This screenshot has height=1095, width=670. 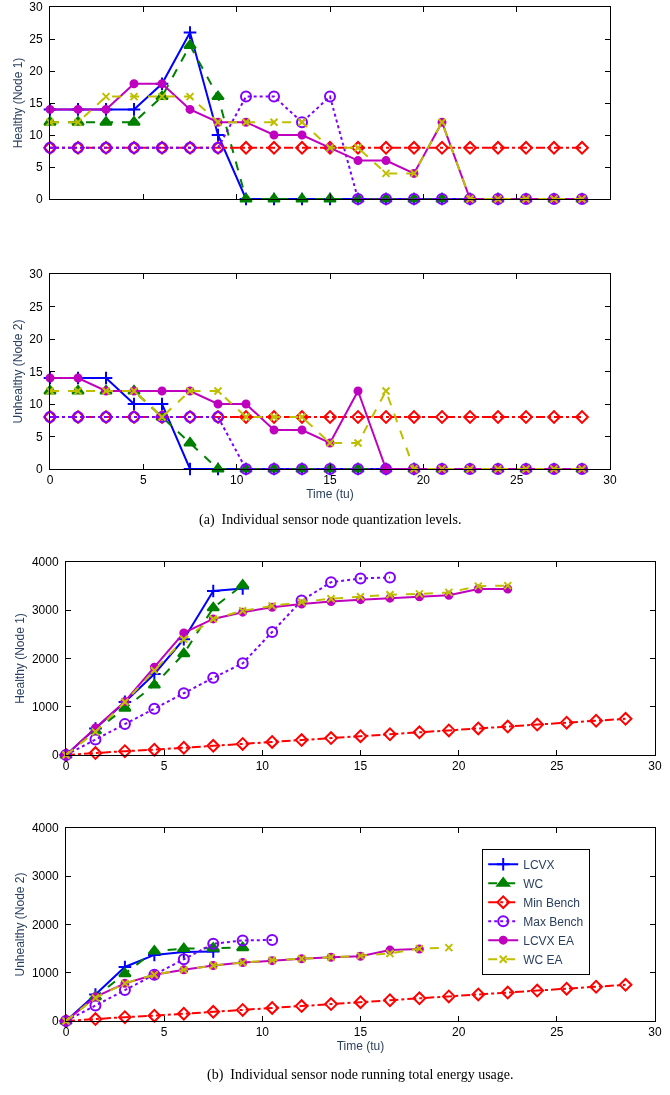 What do you see at coordinates (551, 902) in the screenshot?
I see `legend-label: Min Bench` at bounding box center [551, 902].